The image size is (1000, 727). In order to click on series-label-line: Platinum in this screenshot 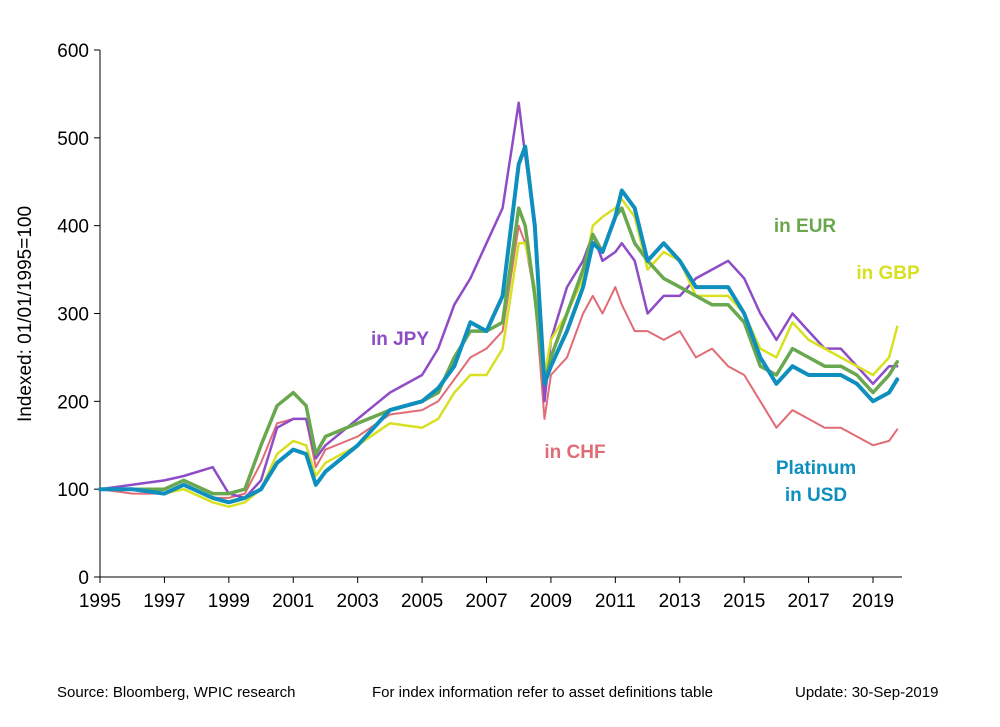, I will do `click(816, 468)`.